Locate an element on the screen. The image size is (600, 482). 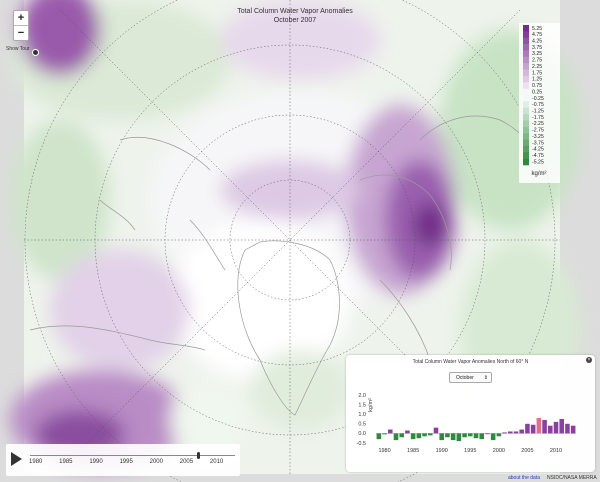
legend-label: 2.75 is located at coordinates (537, 61).